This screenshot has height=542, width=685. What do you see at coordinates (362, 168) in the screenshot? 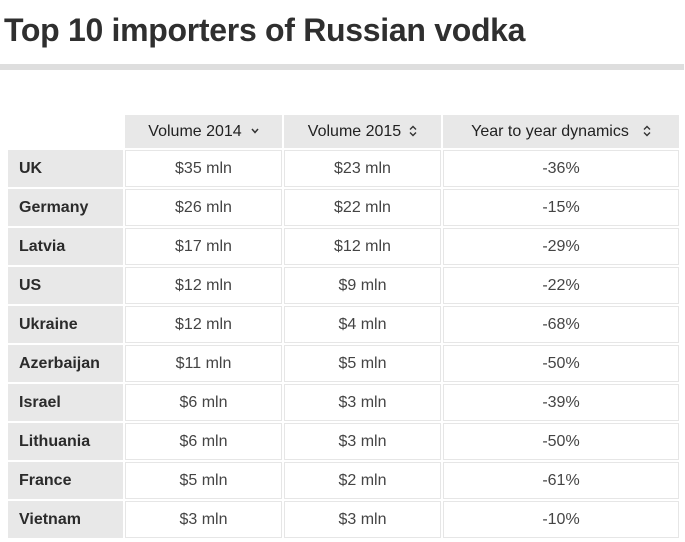
I see `volume-2015-cell: $23 mln` at bounding box center [362, 168].